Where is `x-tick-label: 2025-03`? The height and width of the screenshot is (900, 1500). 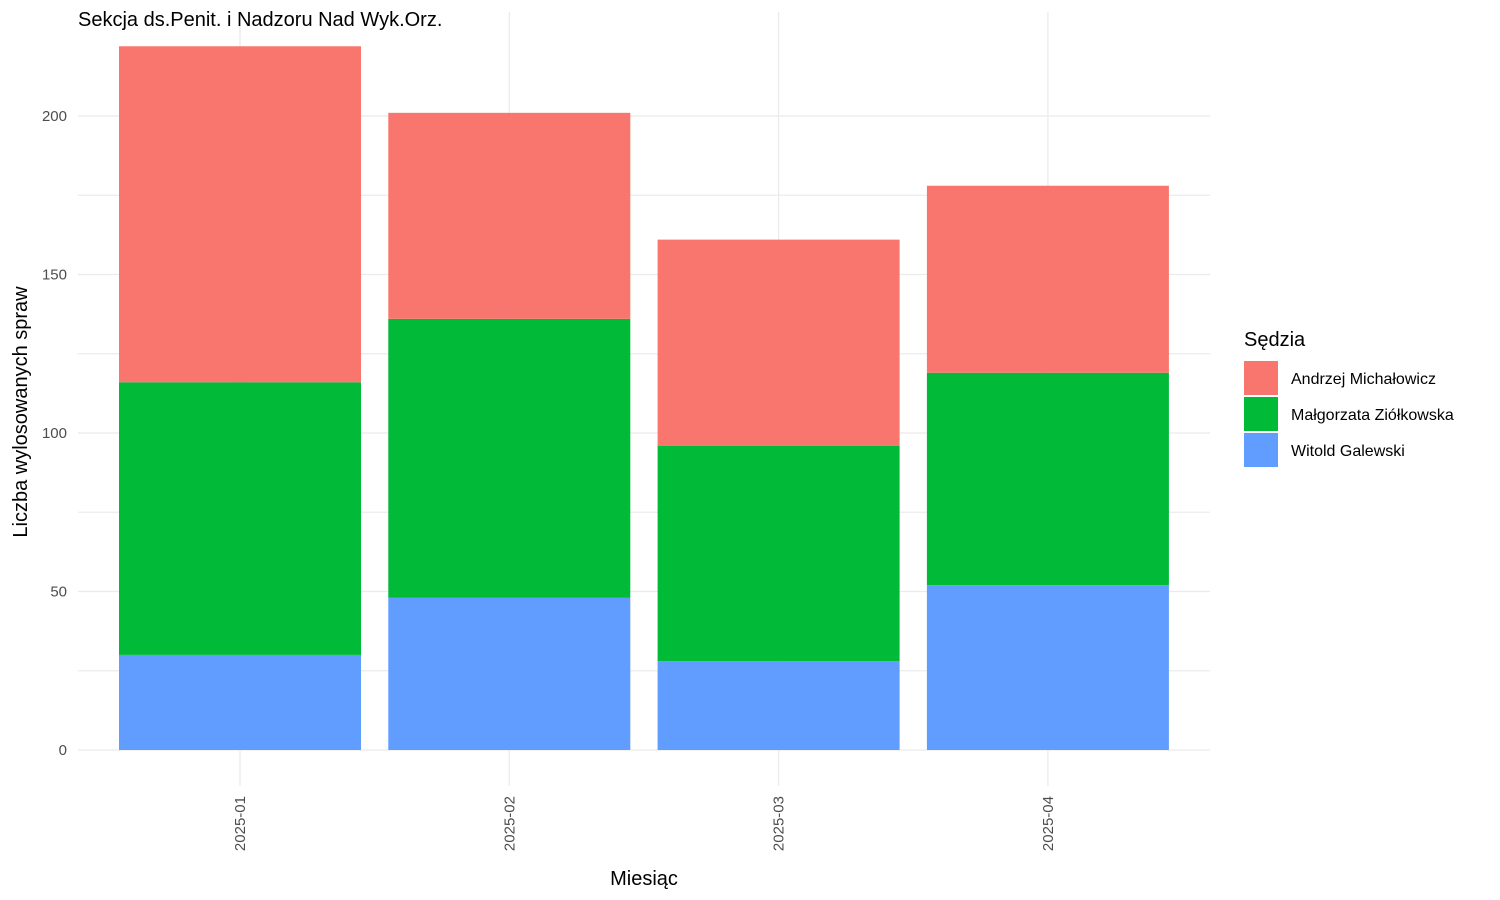 x-tick-label: 2025-03 is located at coordinates (779, 823).